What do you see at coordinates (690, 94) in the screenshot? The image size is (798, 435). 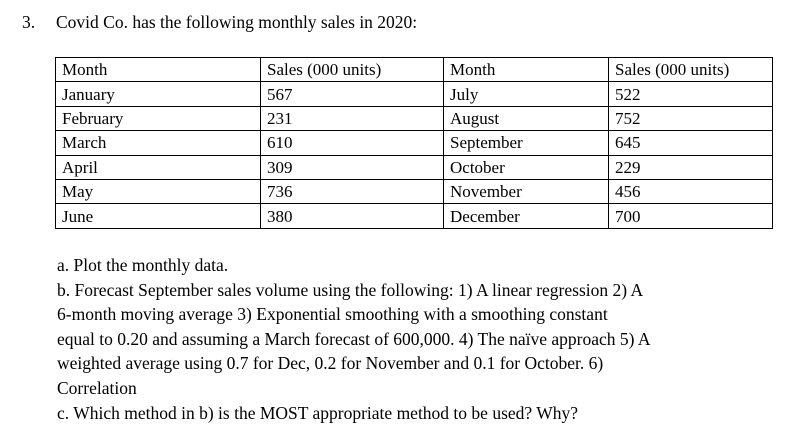 I see `sales-cell: 522` at bounding box center [690, 94].